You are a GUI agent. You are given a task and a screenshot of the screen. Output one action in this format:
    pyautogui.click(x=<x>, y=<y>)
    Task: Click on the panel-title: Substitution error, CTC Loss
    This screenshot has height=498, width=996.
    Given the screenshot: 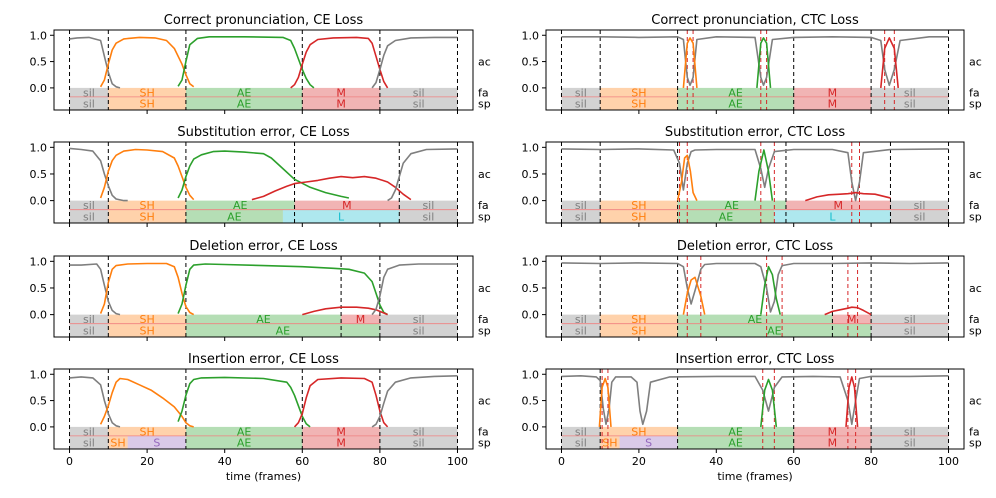 What is the action you would take?
    pyautogui.click(x=755, y=132)
    